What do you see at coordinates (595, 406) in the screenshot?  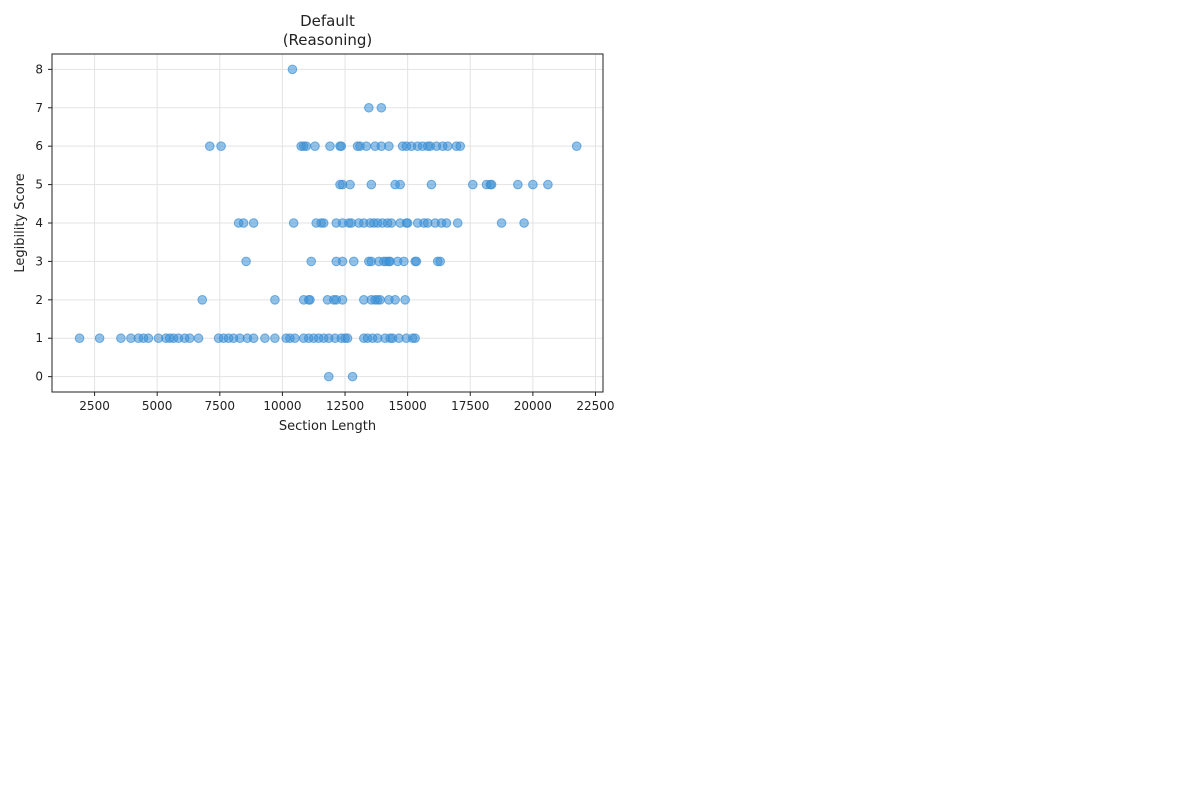 I see `x-tick-label: 22500` at bounding box center [595, 406].